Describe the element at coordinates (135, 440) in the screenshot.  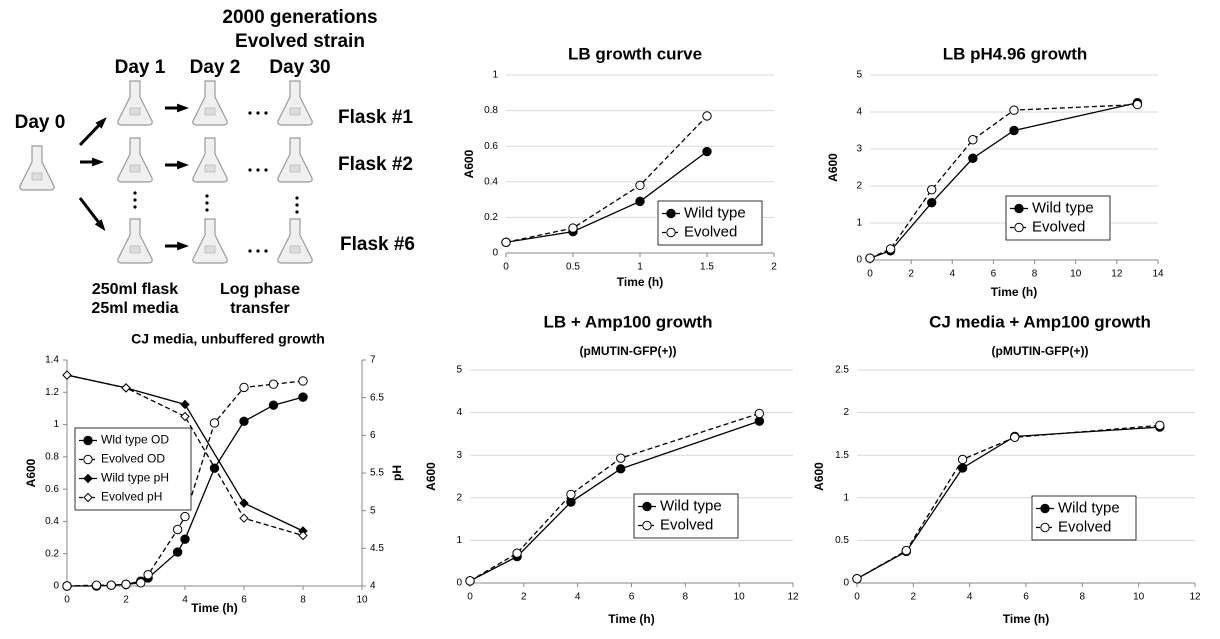
I see `legend-label: Wld type OD` at that location.